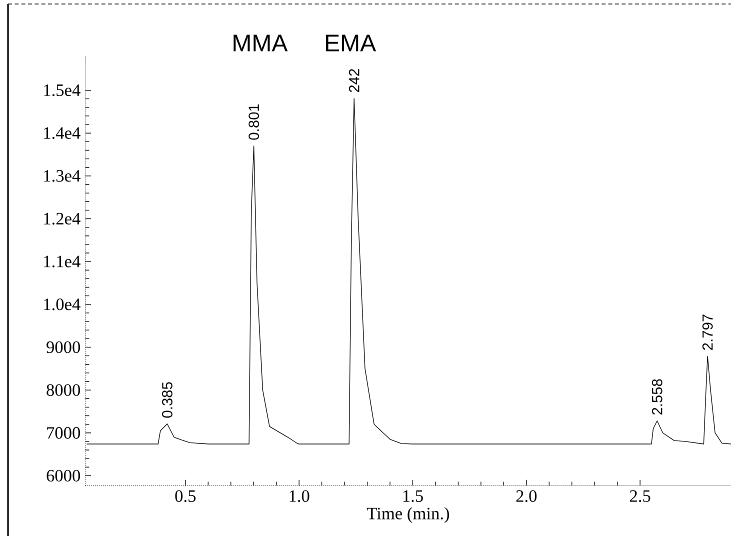 This screenshot has width=731, height=536. I want to click on y-tick-label: 1.4e4, so click(62, 133).